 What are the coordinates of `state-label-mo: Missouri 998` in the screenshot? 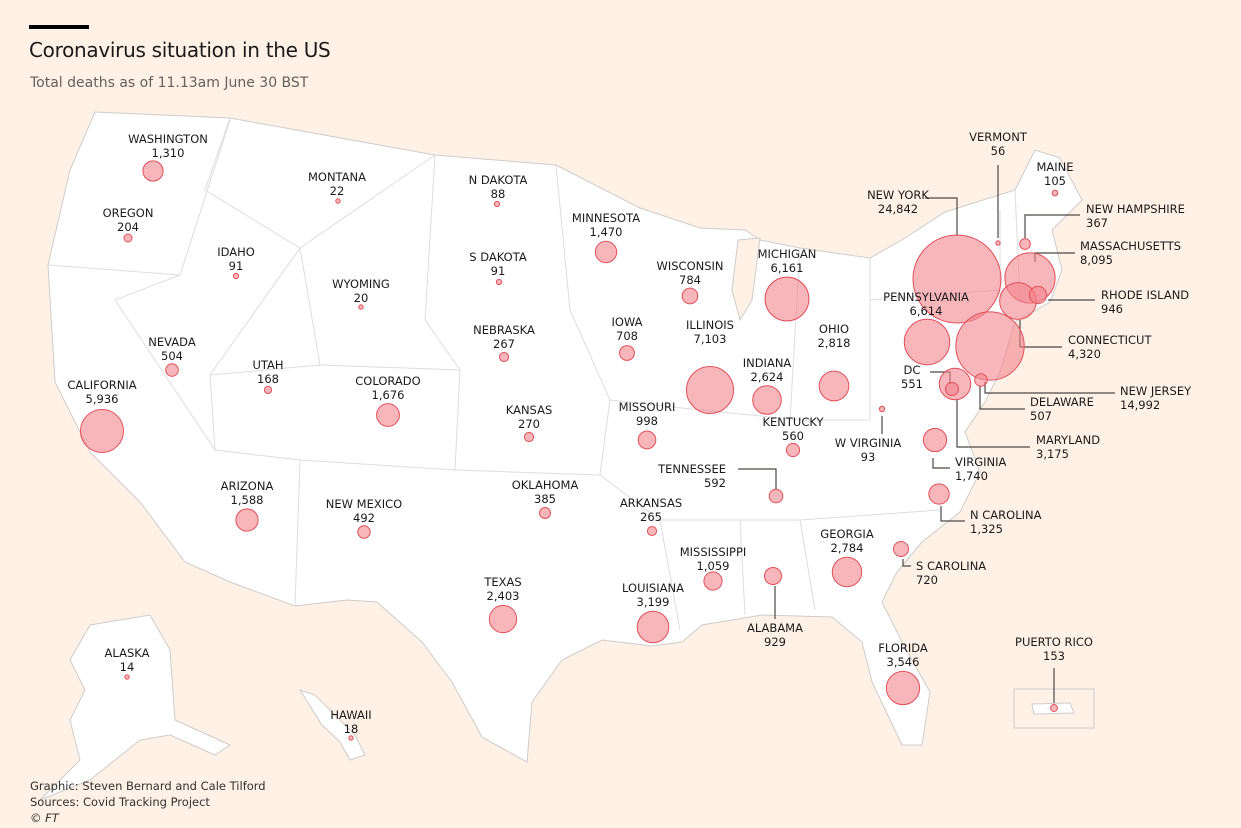 It's located at (647, 414).